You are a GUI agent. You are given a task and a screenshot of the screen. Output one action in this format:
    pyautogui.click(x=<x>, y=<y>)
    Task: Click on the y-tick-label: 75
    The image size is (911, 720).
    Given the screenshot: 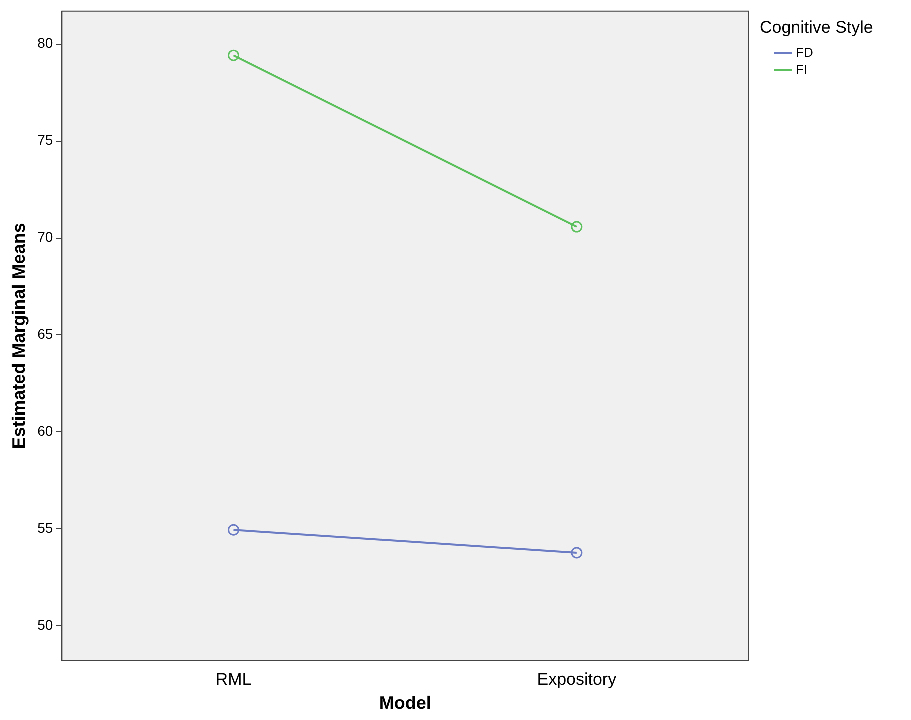 What is the action you would take?
    pyautogui.click(x=46, y=140)
    